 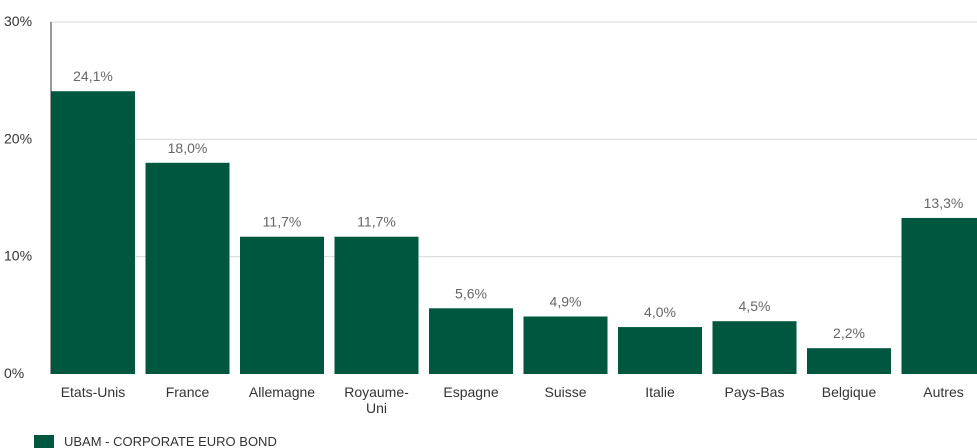 What do you see at coordinates (660, 392) in the screenshot?
I see `x-tick-label: Italie` at bounding box center [660, 392].